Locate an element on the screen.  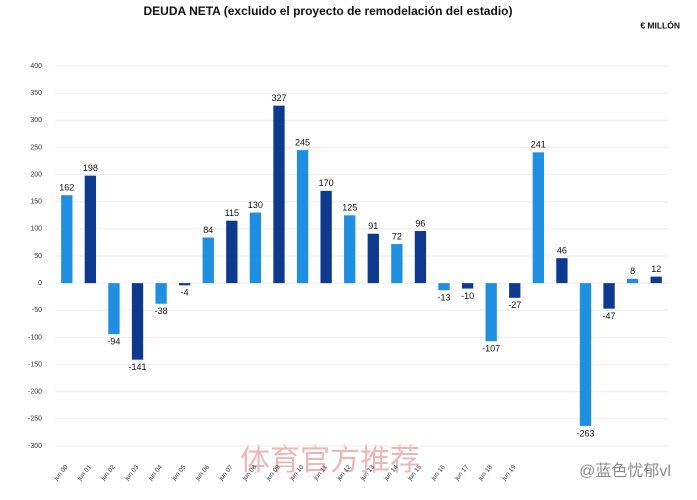
value-label: 245 is located at coordinates (302, 143).